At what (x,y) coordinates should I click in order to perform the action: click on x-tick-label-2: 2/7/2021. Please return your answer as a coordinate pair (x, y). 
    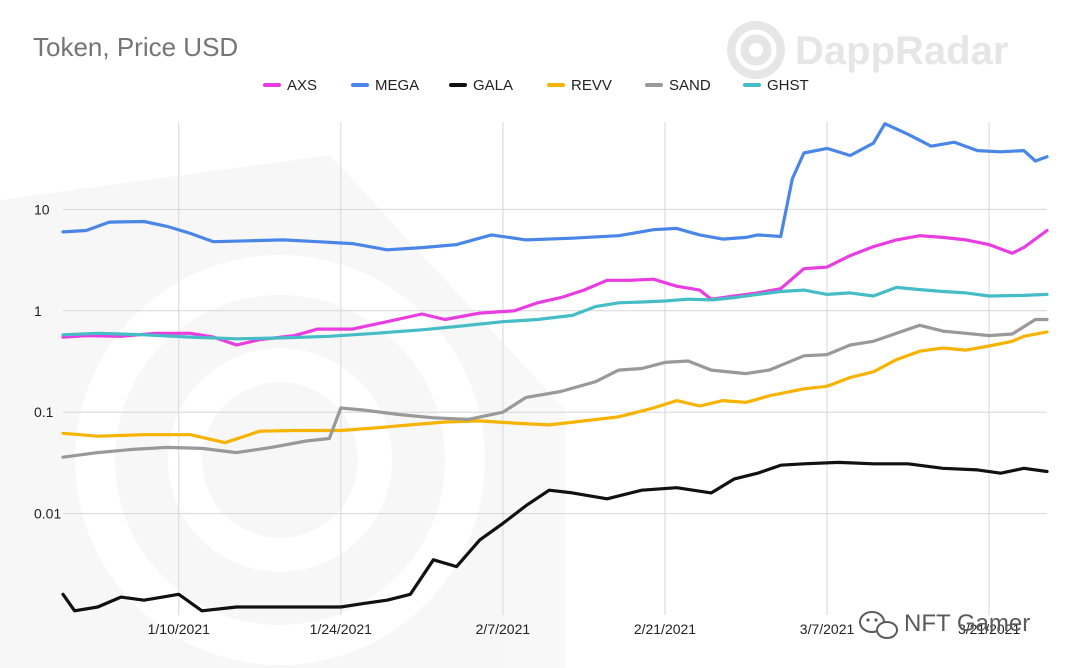
    Looking at the image, I should click on (503, 629).